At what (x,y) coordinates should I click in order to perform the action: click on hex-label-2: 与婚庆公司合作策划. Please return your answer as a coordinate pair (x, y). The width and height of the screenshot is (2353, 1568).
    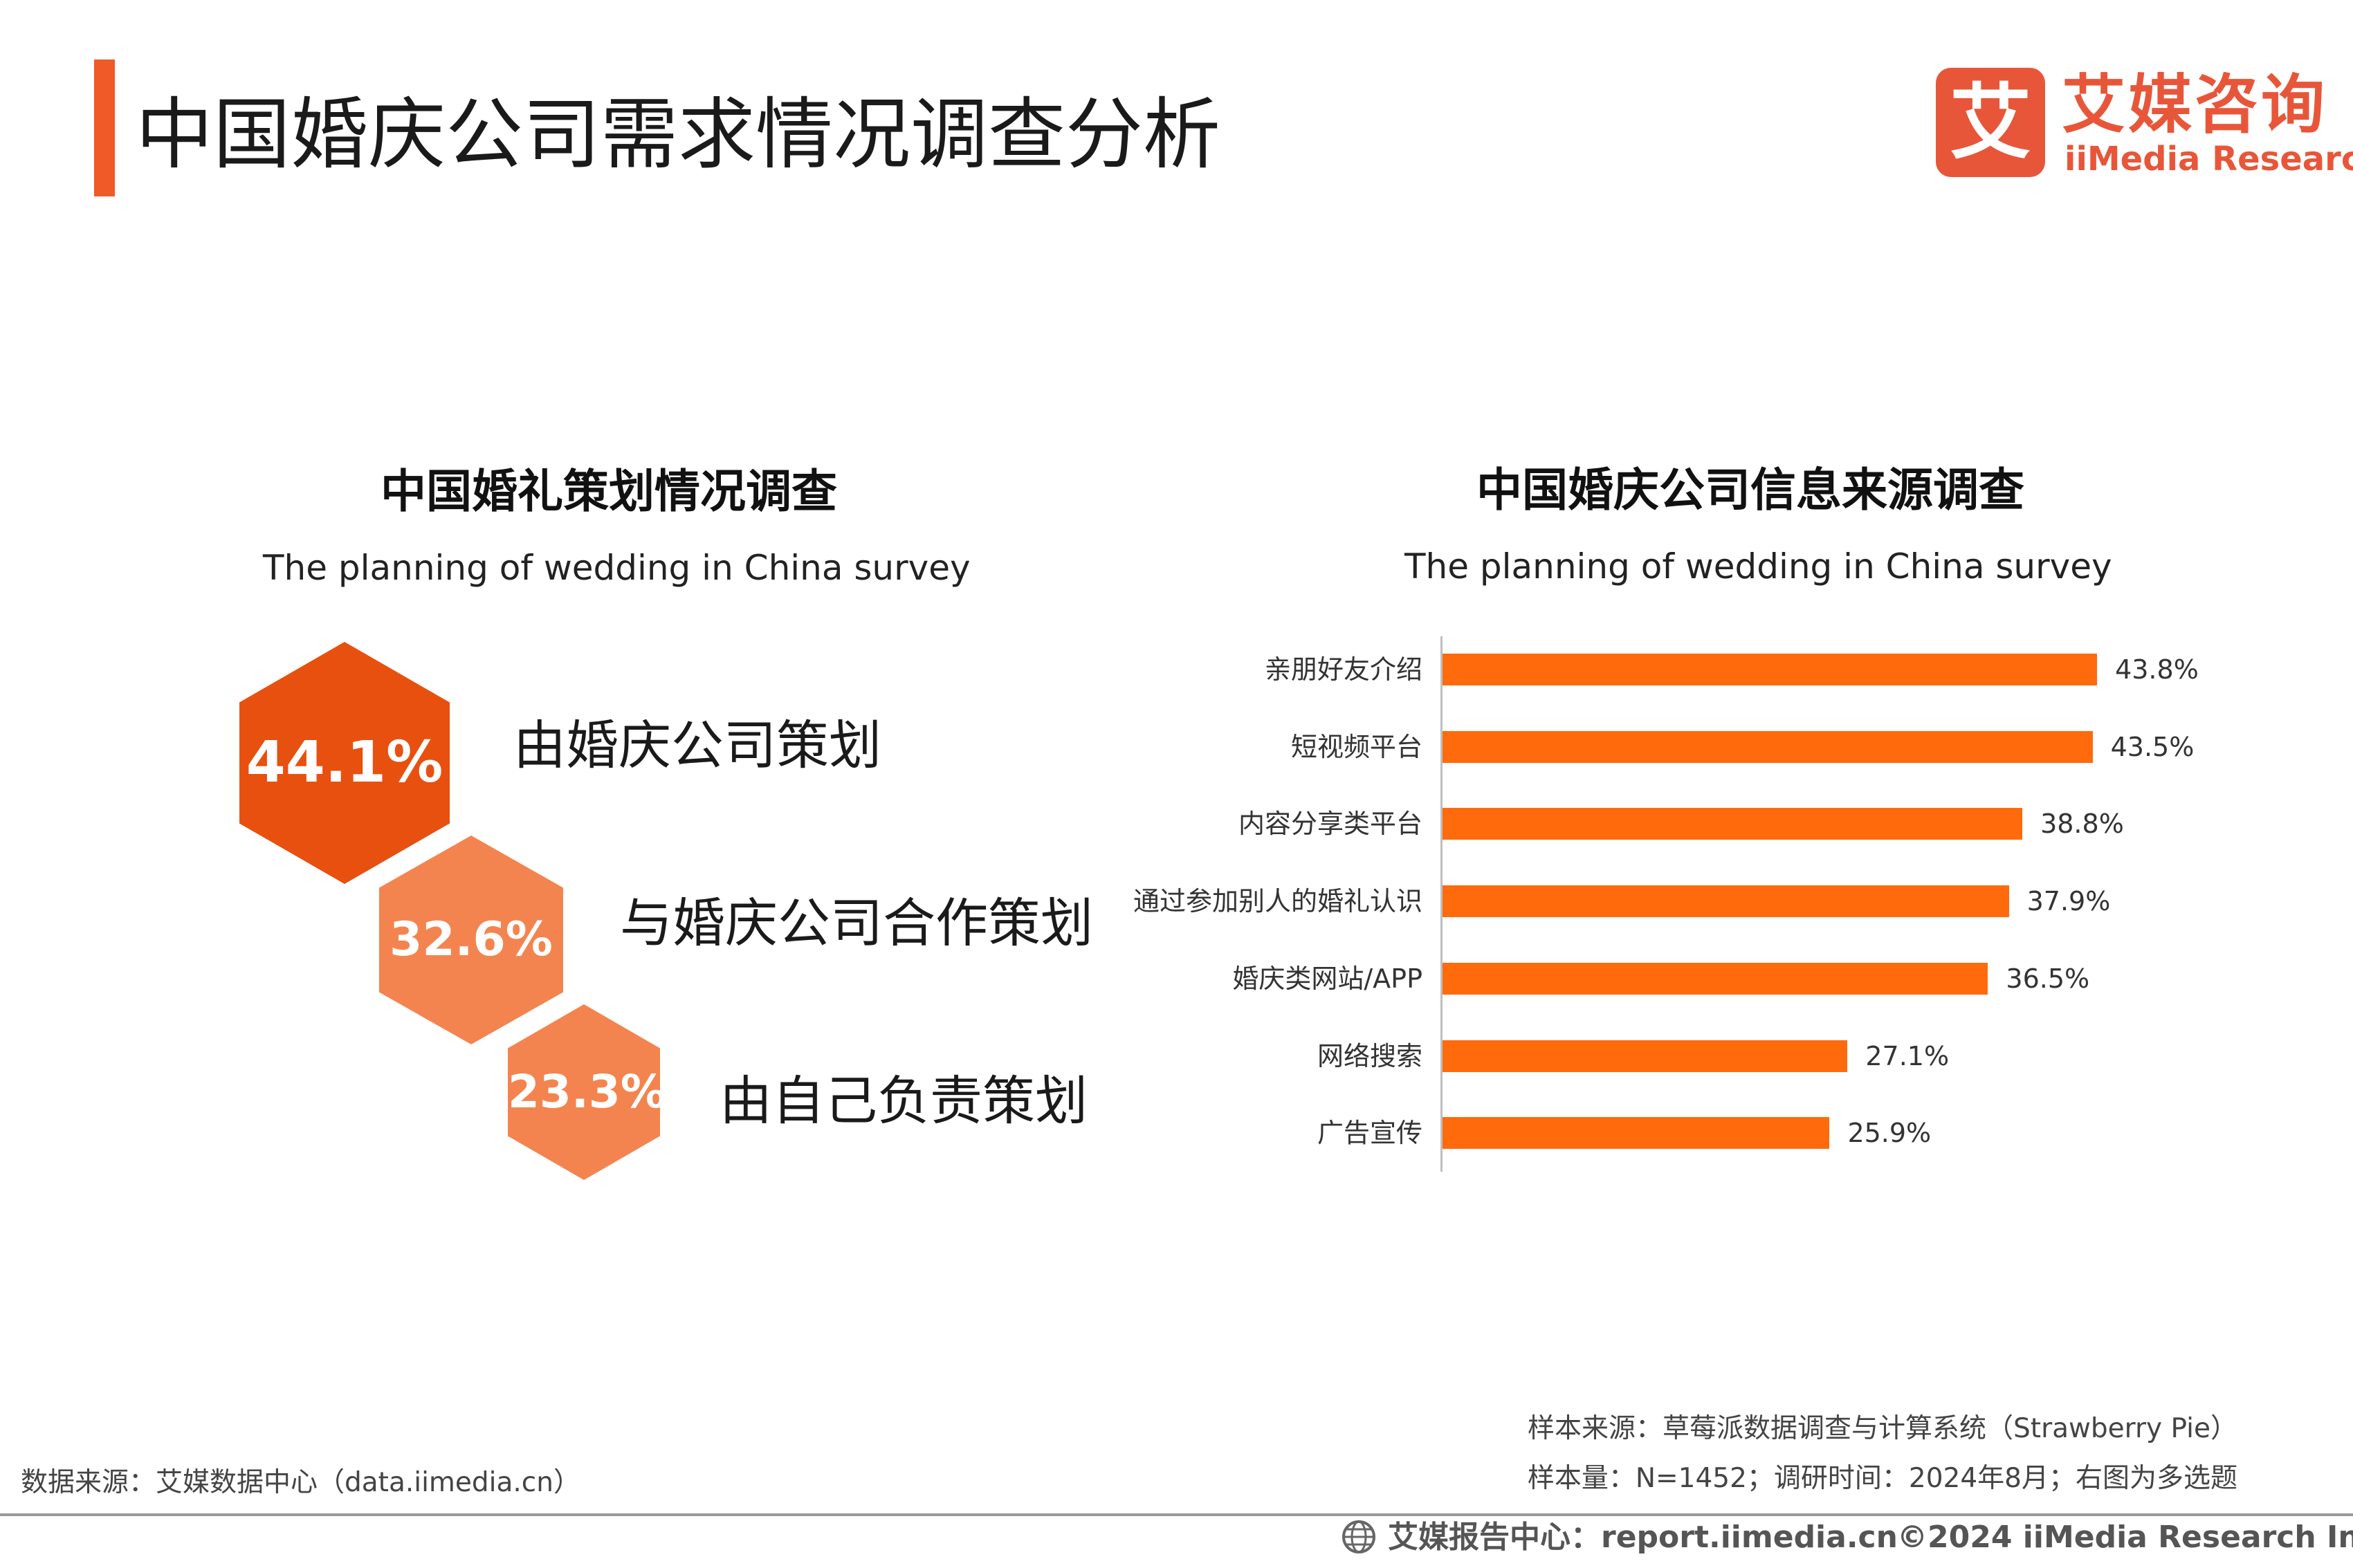
    Looking at the image, I should click on (856, 923).